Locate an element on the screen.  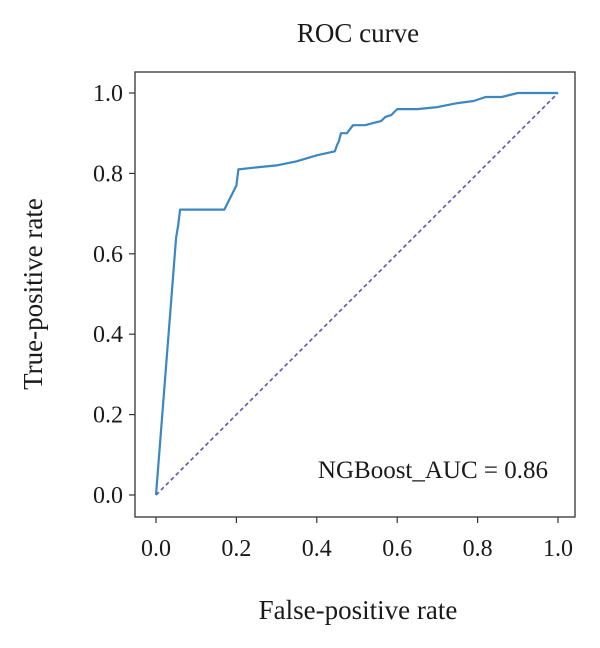
x-tick-label: 0.2 is located at coordinates (236, 549).